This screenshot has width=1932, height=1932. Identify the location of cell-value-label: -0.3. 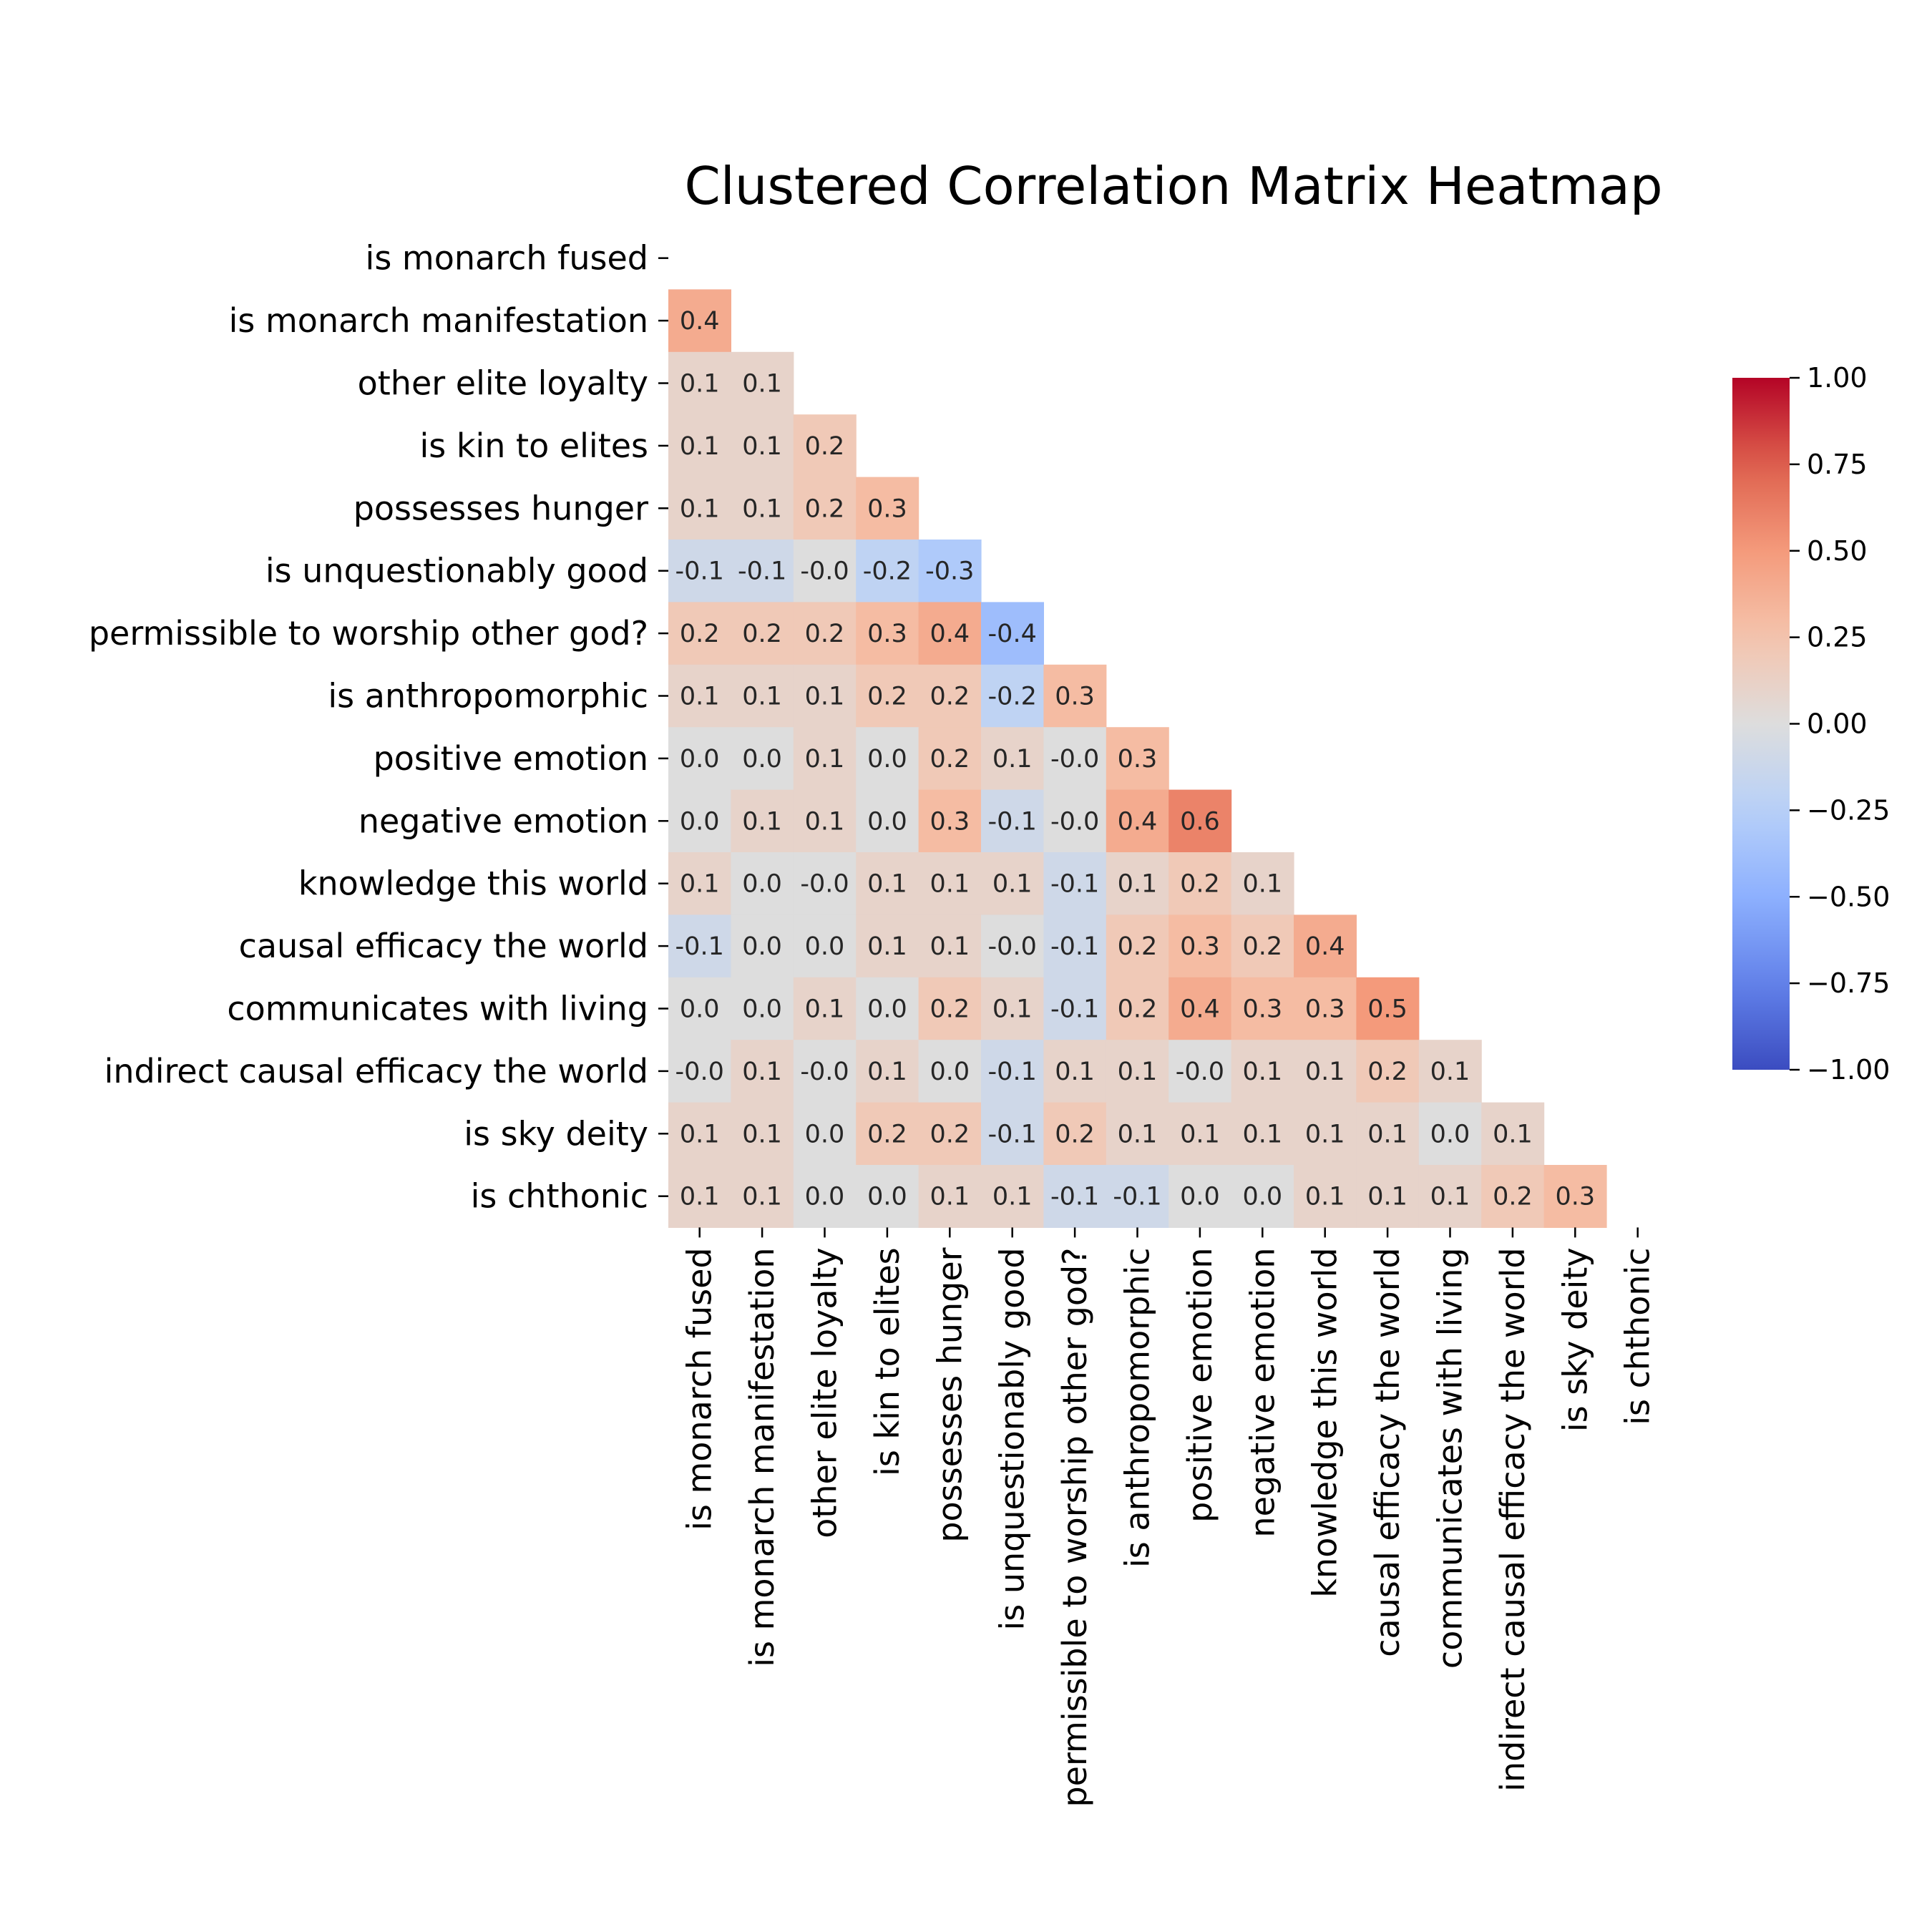
(949, 571).